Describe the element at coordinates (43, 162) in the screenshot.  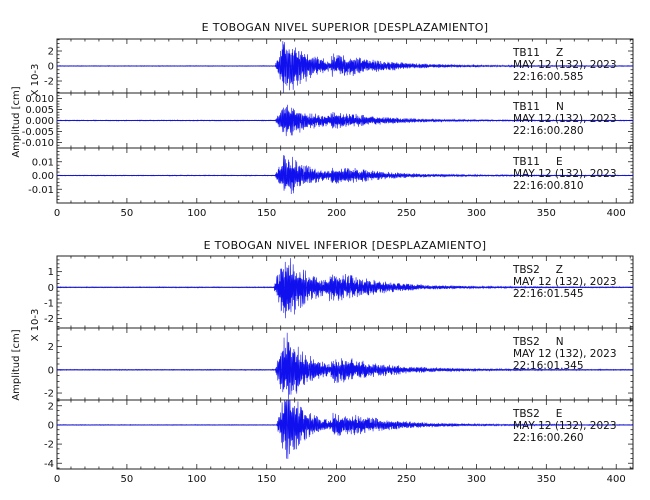
I see `y-tick-label: 0.01` at that location.